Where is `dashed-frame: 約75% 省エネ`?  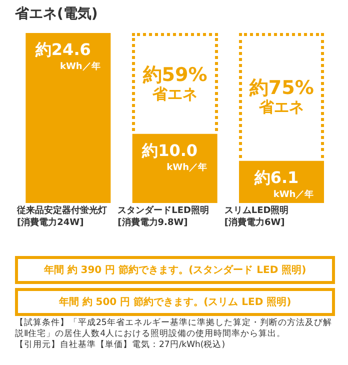 dashed-frame: 約75% 省エネ is located at coordinates (281, 95).